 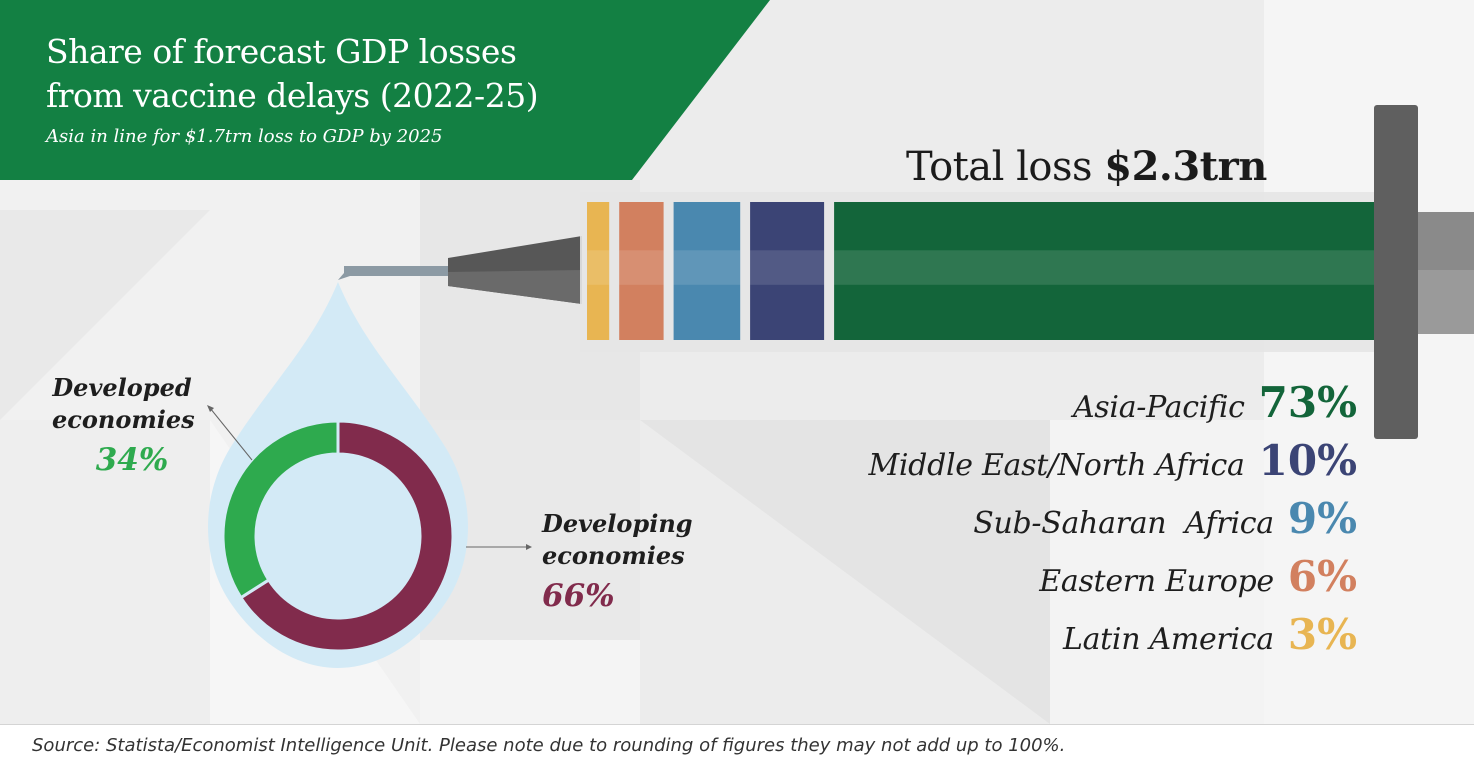 What do you see at coordinates (344, 273) in the screenshot?
I see `needle-tip` at bounding box center [344, 273].